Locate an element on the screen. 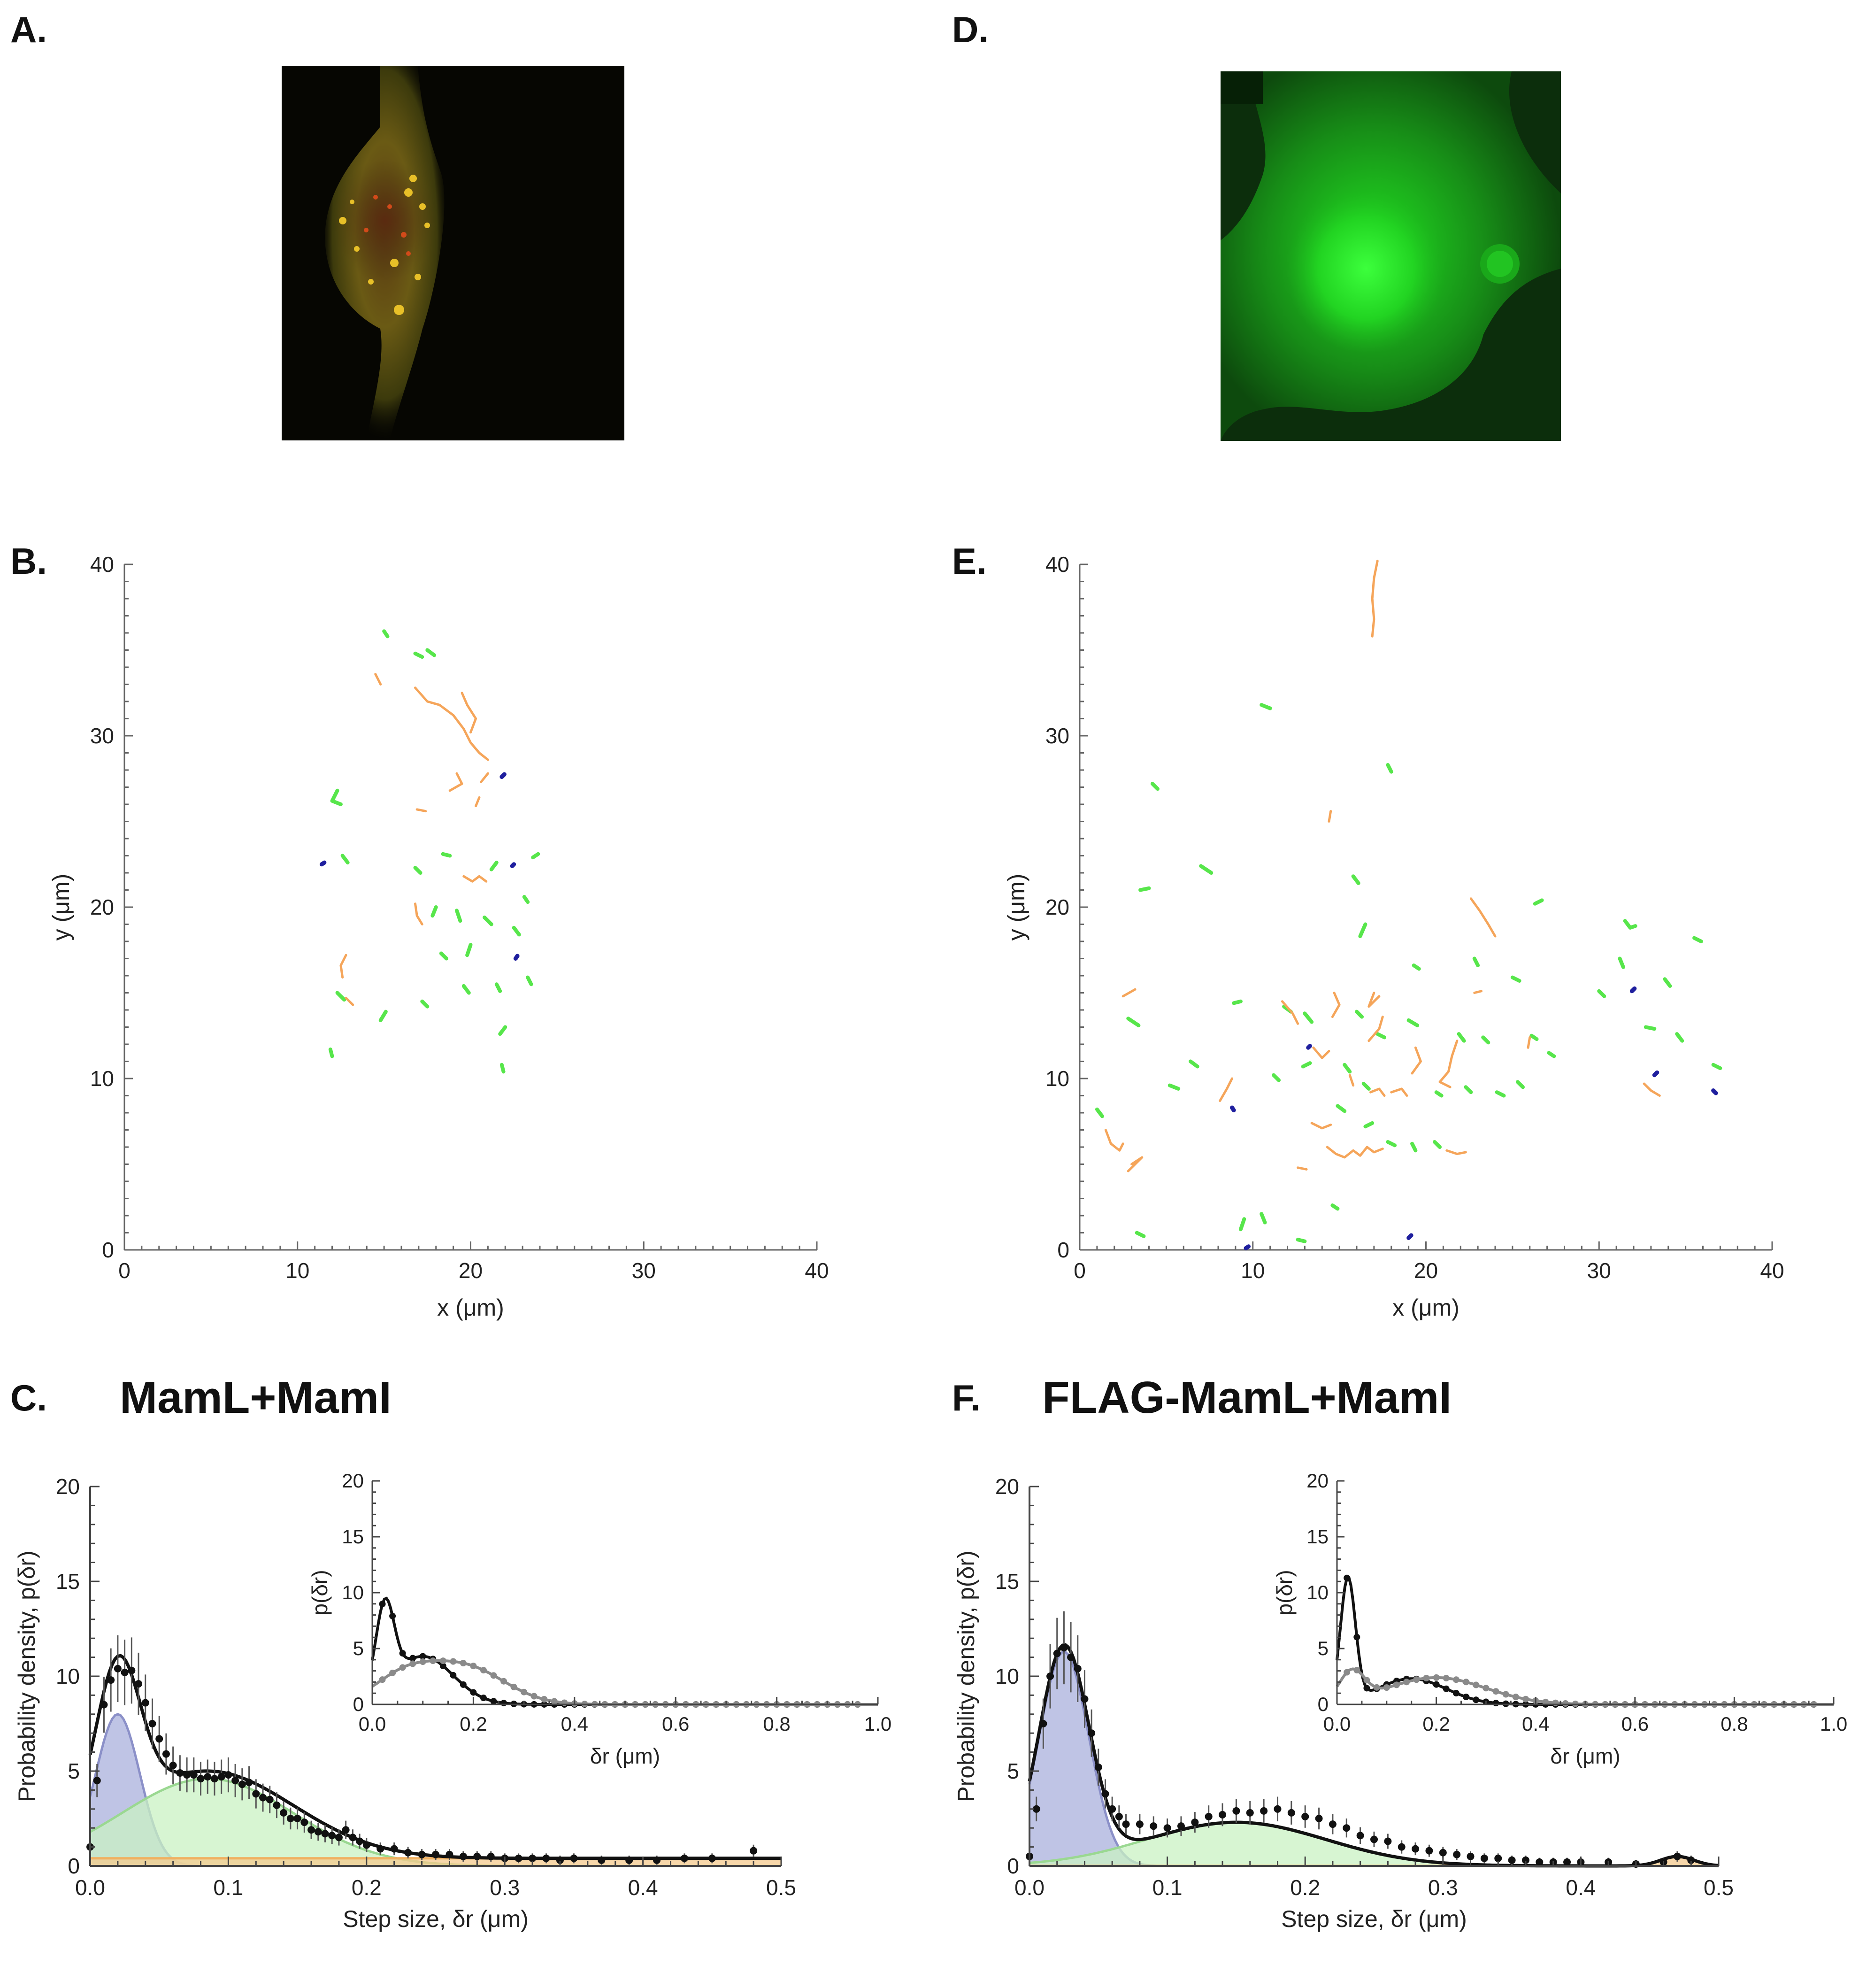 This screenshot has width=1859, height=1988. inset-x-tick-label: 0.8 is located at coordinates (776, 1724).